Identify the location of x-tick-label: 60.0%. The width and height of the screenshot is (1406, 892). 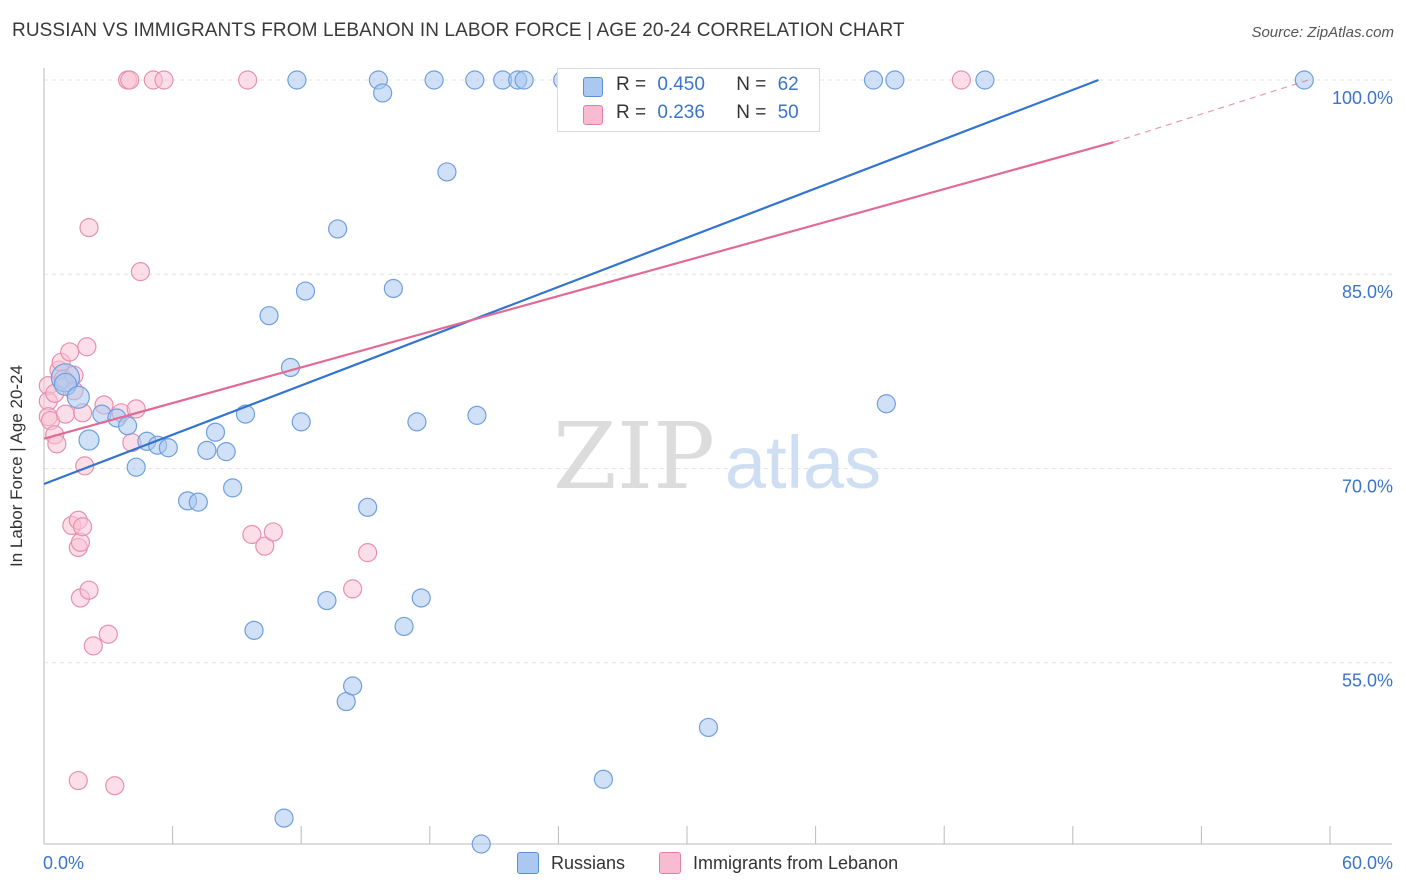
(1367, 863).